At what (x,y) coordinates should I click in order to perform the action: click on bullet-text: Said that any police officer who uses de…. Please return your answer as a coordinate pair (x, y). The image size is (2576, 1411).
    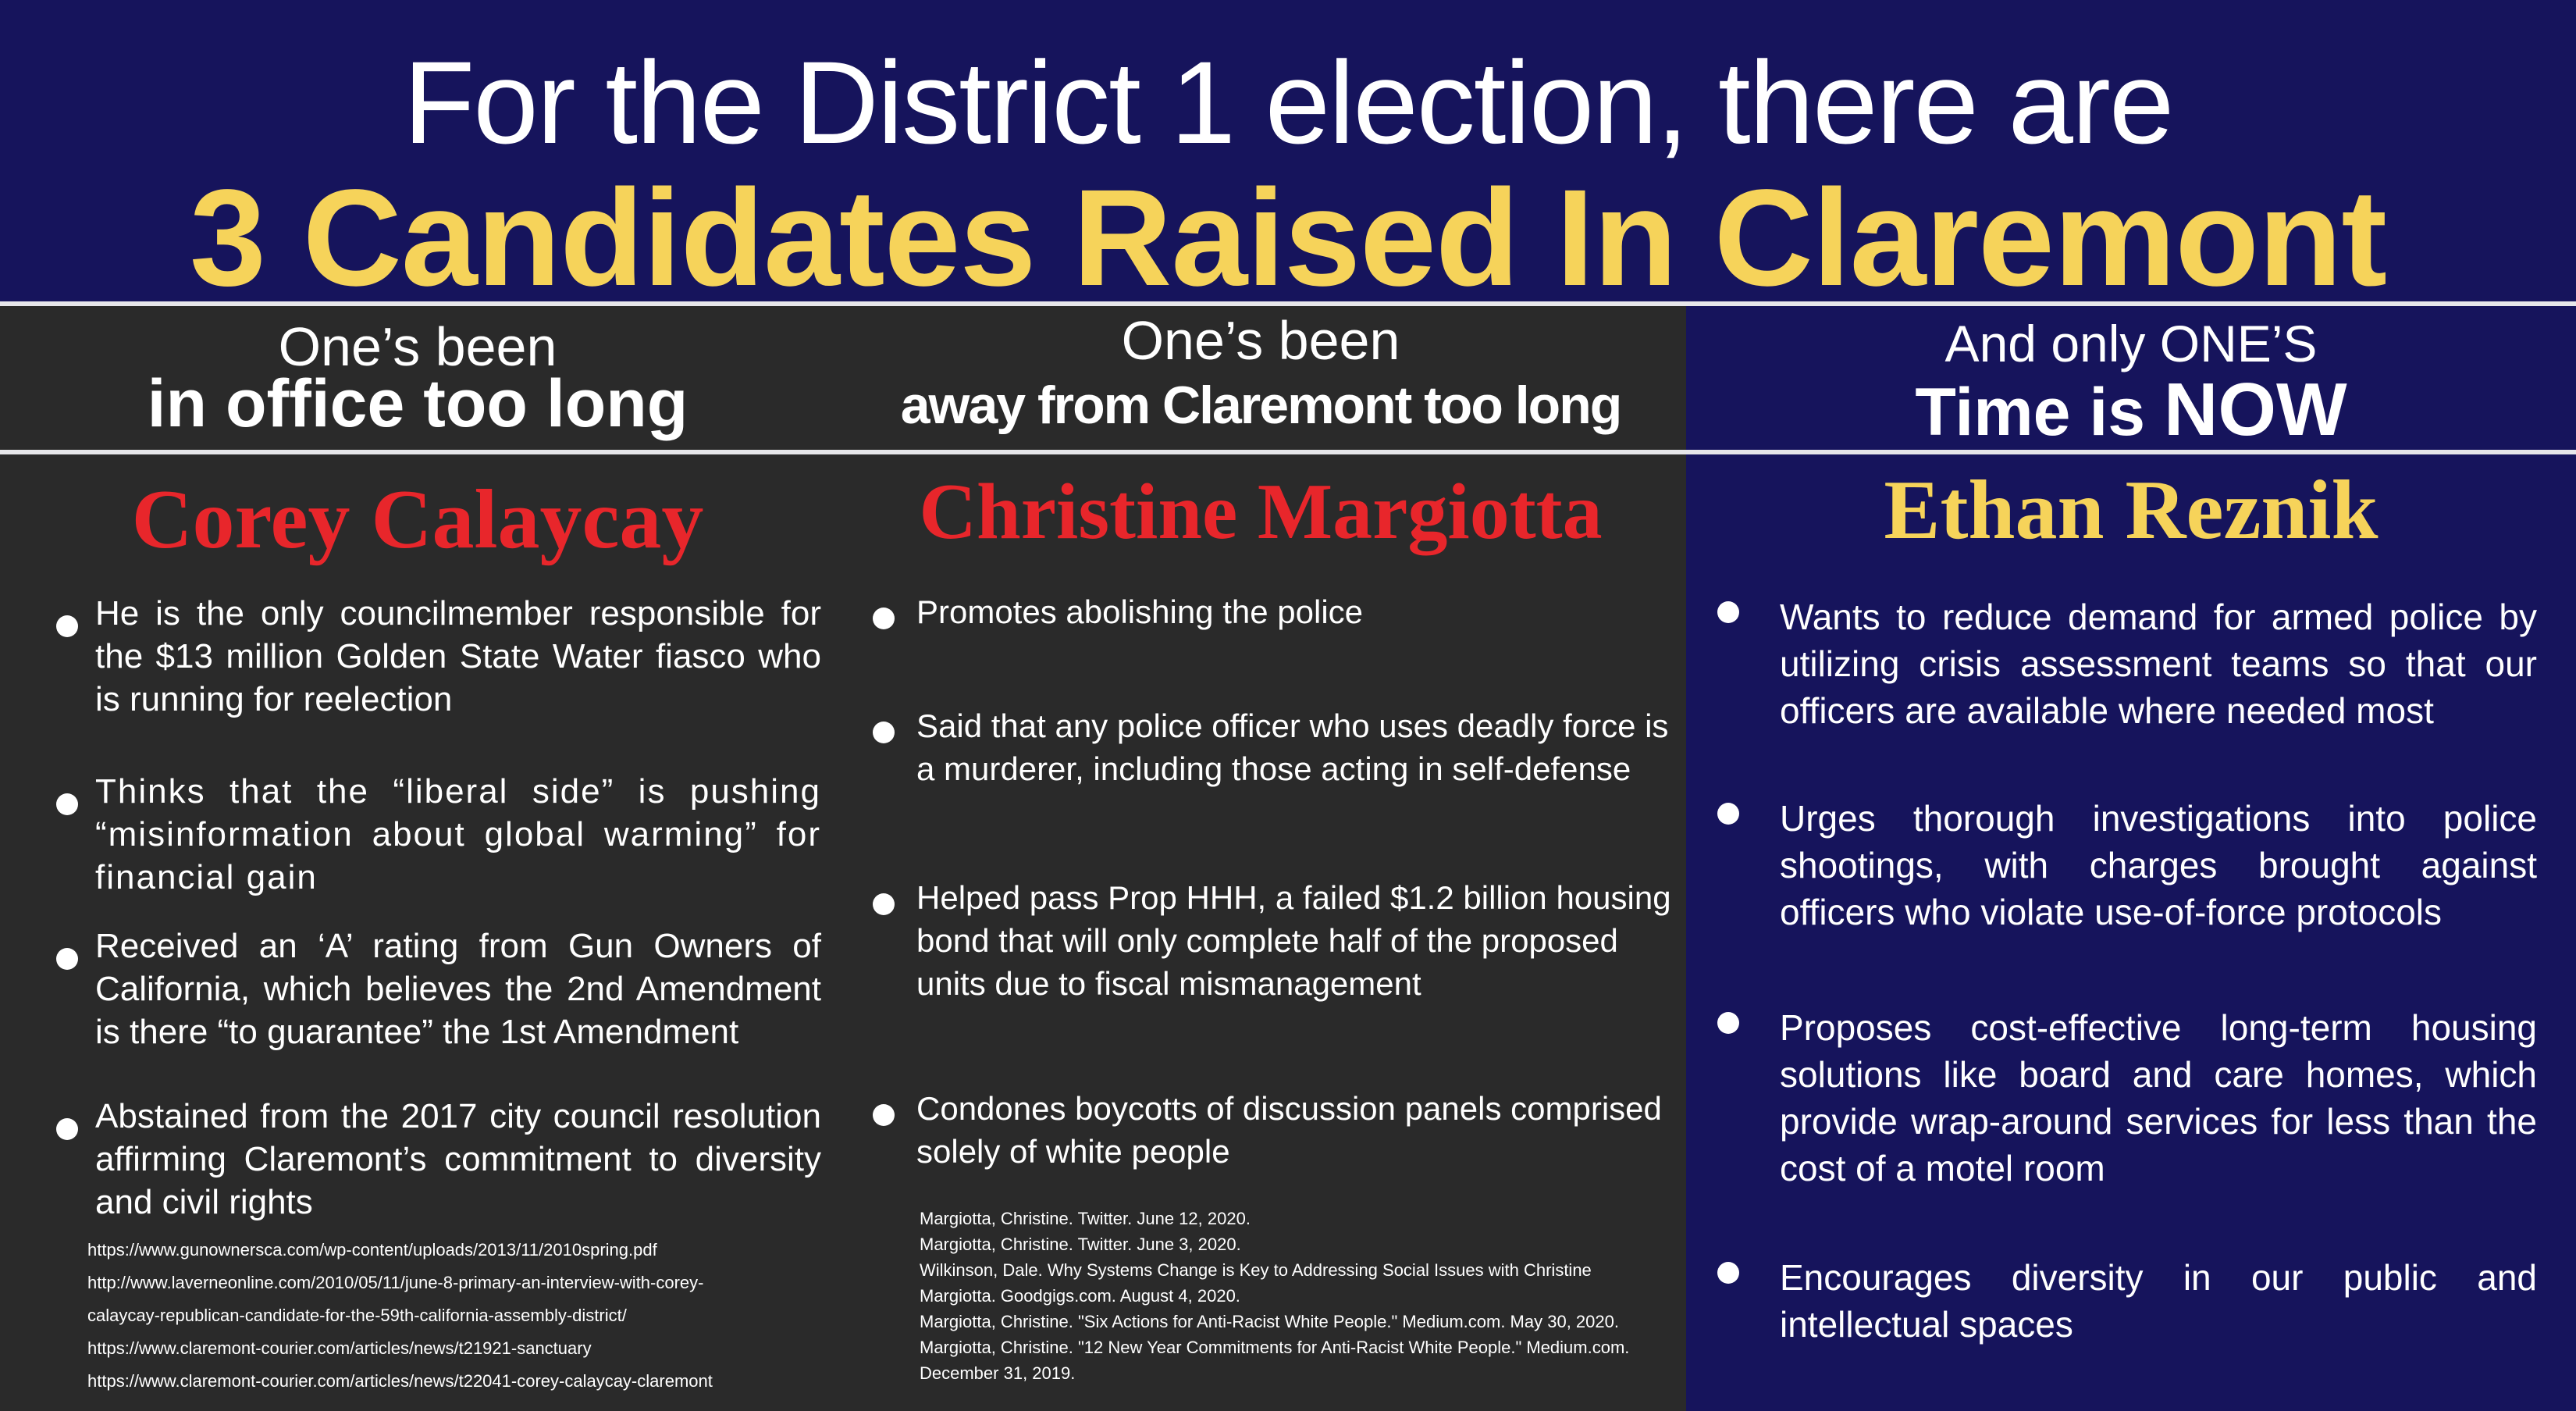
    Looking at the image, I should click on (1292, 747).